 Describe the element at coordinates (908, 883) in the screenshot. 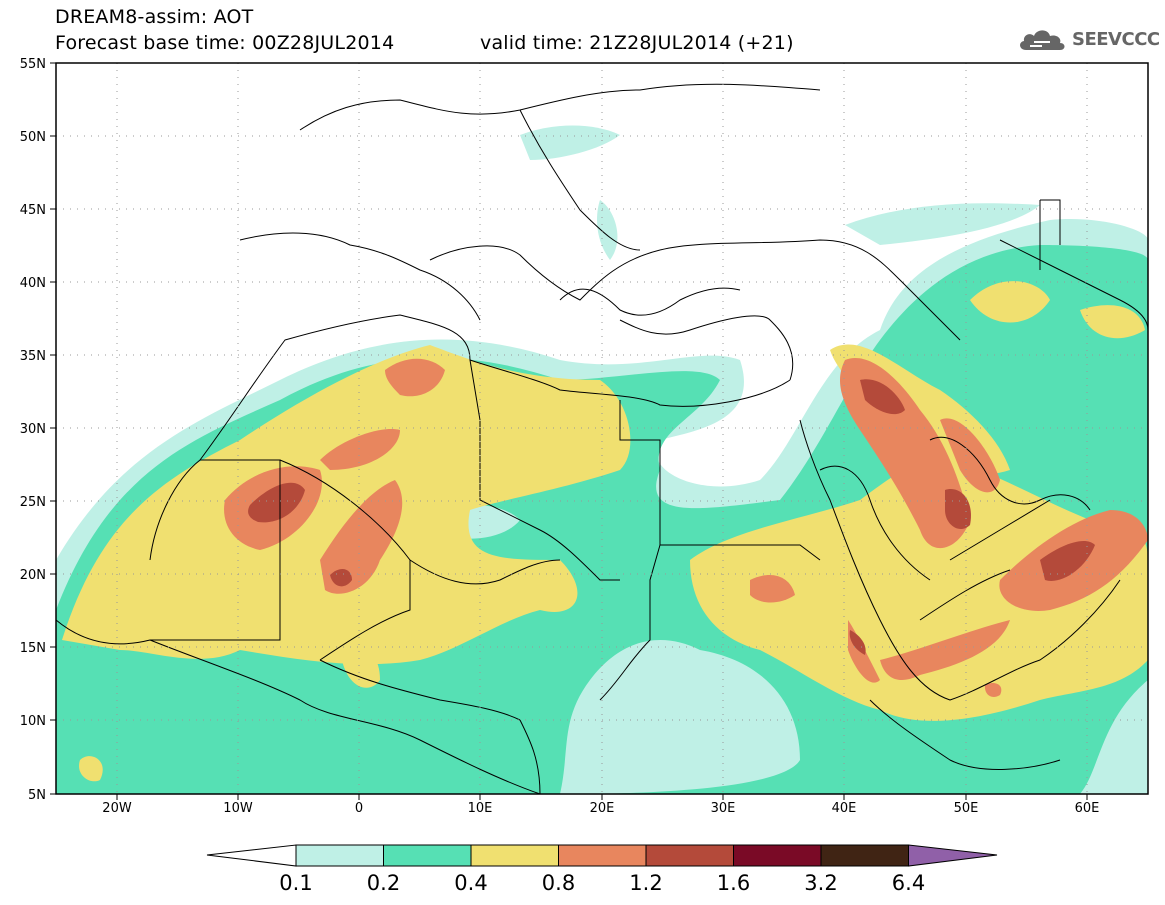

I see `colorbar-label: 6.4` at that location.